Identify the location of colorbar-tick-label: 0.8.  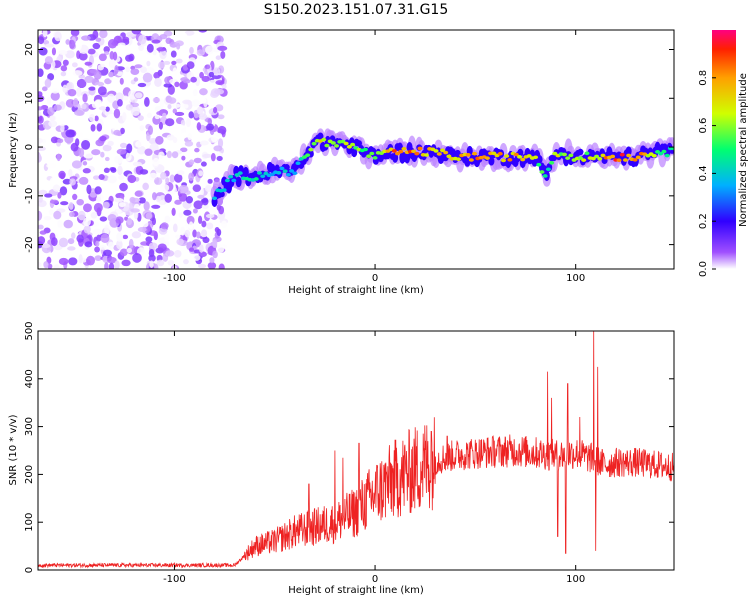
(703, 78).